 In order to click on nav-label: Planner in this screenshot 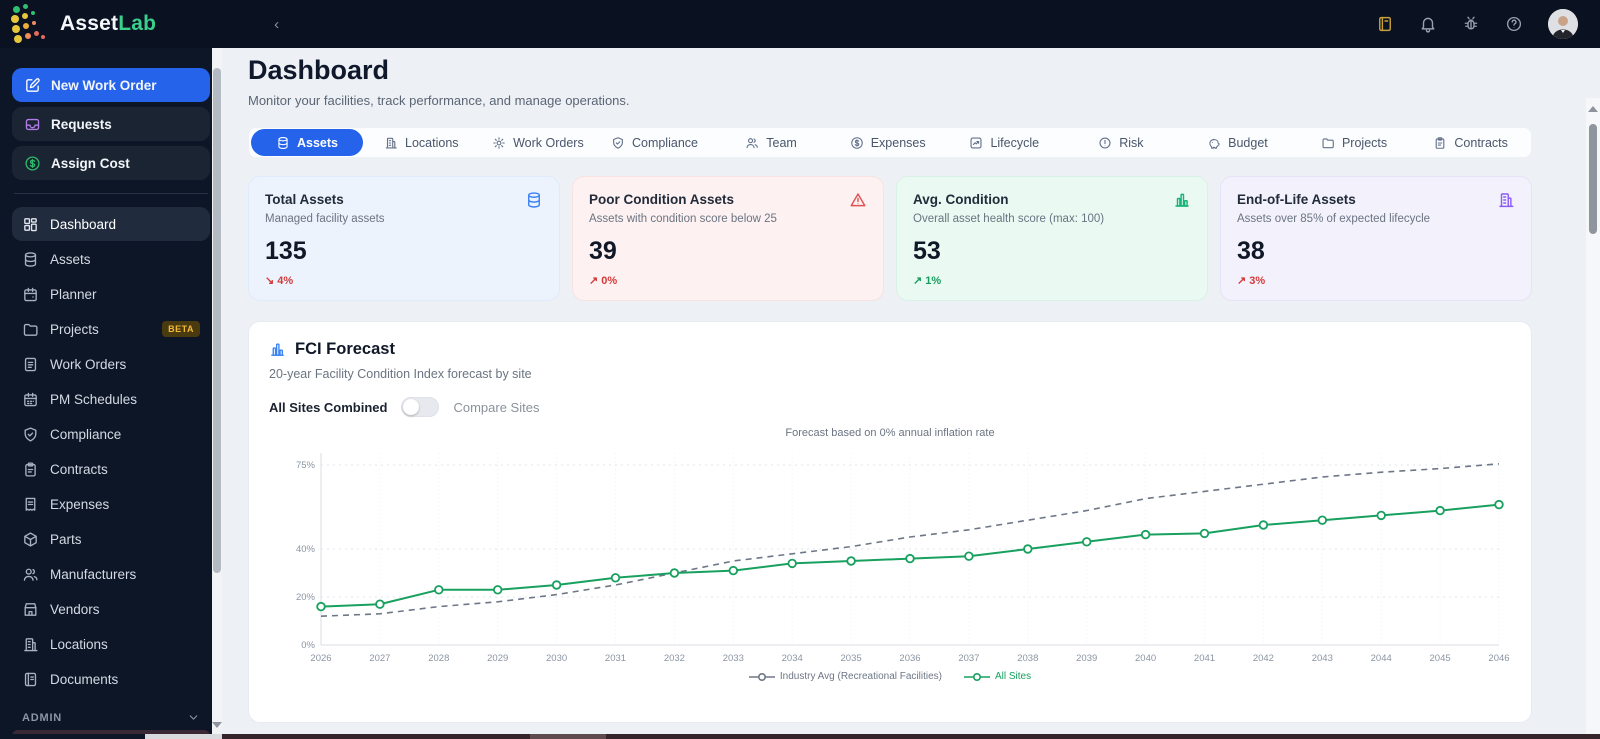, I will do `click(73, 294)`.